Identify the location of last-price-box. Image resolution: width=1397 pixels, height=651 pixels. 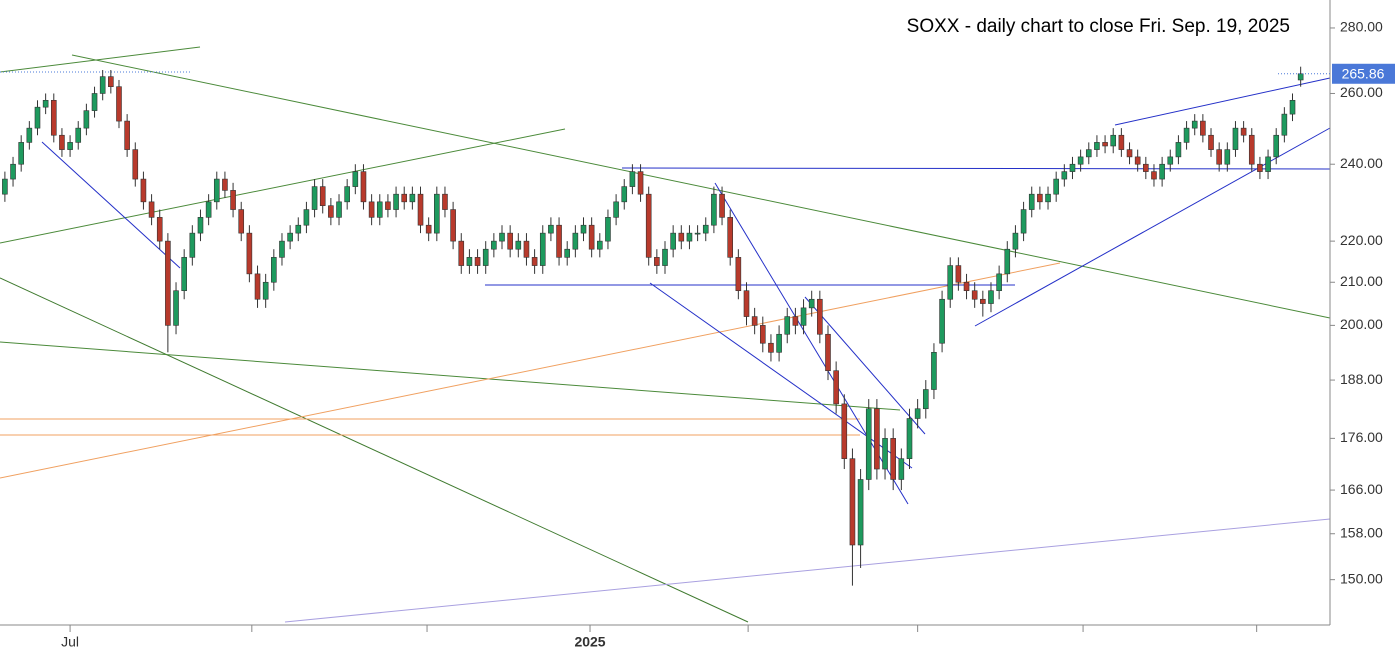
(1363, 73).